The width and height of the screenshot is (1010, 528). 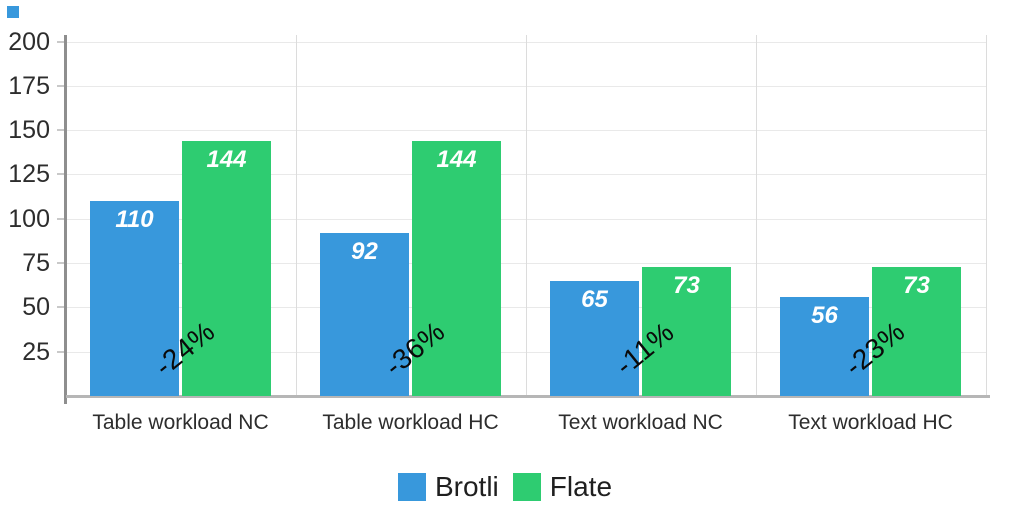 What do you see at coordinates (29, 174) in the screenshot?
I see `y-tick-label: 125` at bounding box center [29, 174].